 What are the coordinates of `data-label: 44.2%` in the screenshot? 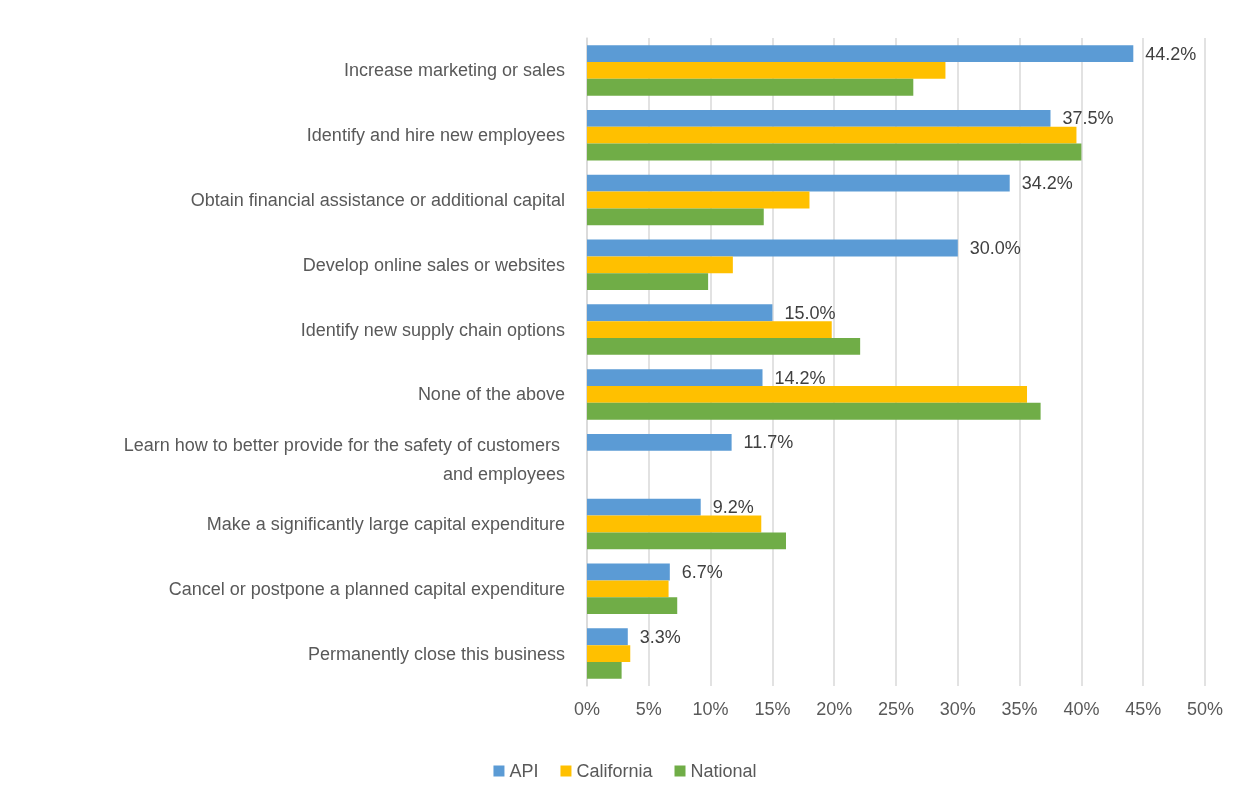 It's located at (1171, 53).